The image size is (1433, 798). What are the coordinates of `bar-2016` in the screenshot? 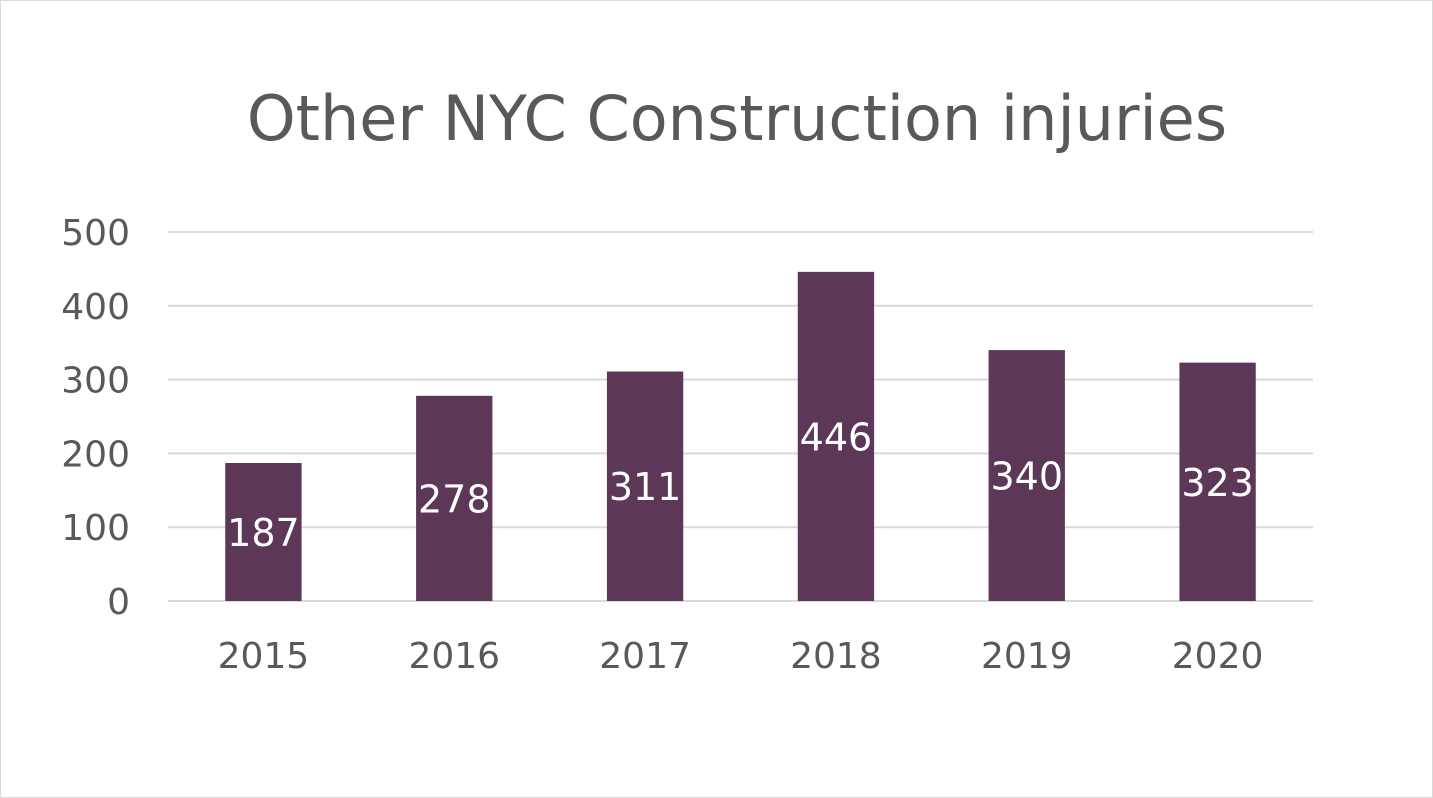 It's located at (454, 498).